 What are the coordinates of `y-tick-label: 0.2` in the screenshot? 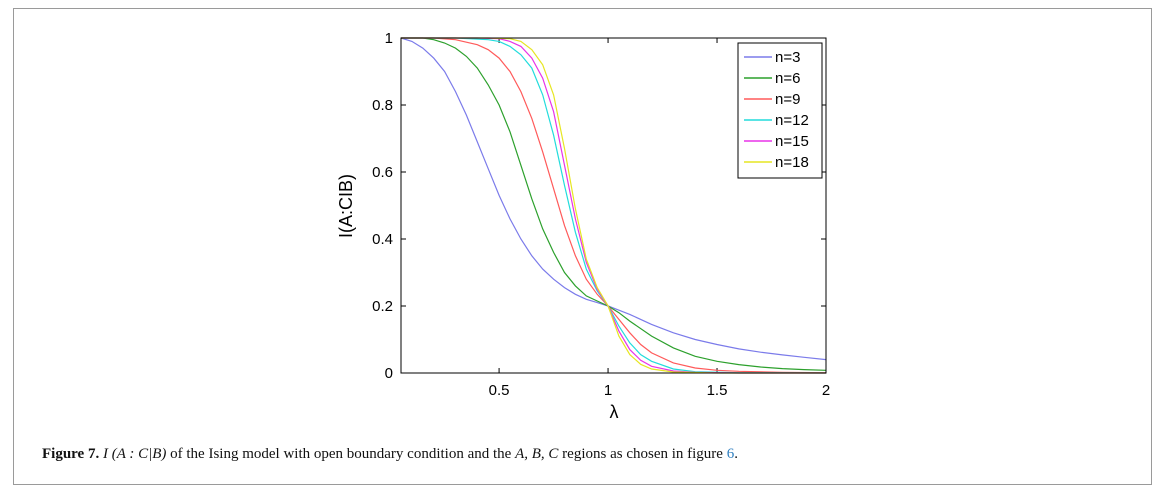 It's located at (382, 306).